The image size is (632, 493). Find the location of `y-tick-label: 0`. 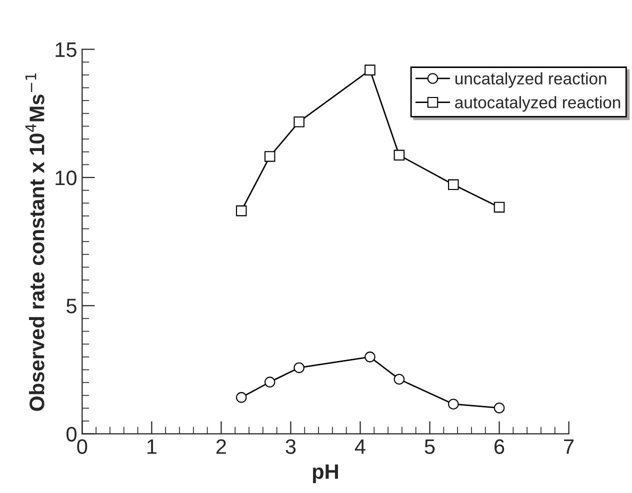

y-tick-label: 0 is located at coordinates (71, 434).